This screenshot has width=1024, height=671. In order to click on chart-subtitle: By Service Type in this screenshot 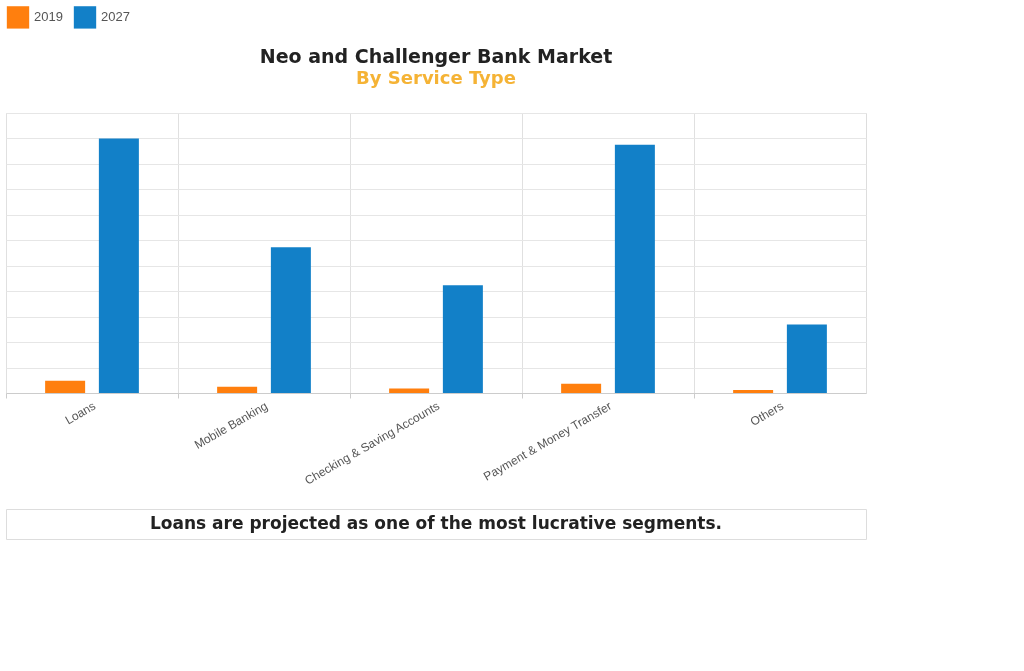, I will do `click(436, 77)`.